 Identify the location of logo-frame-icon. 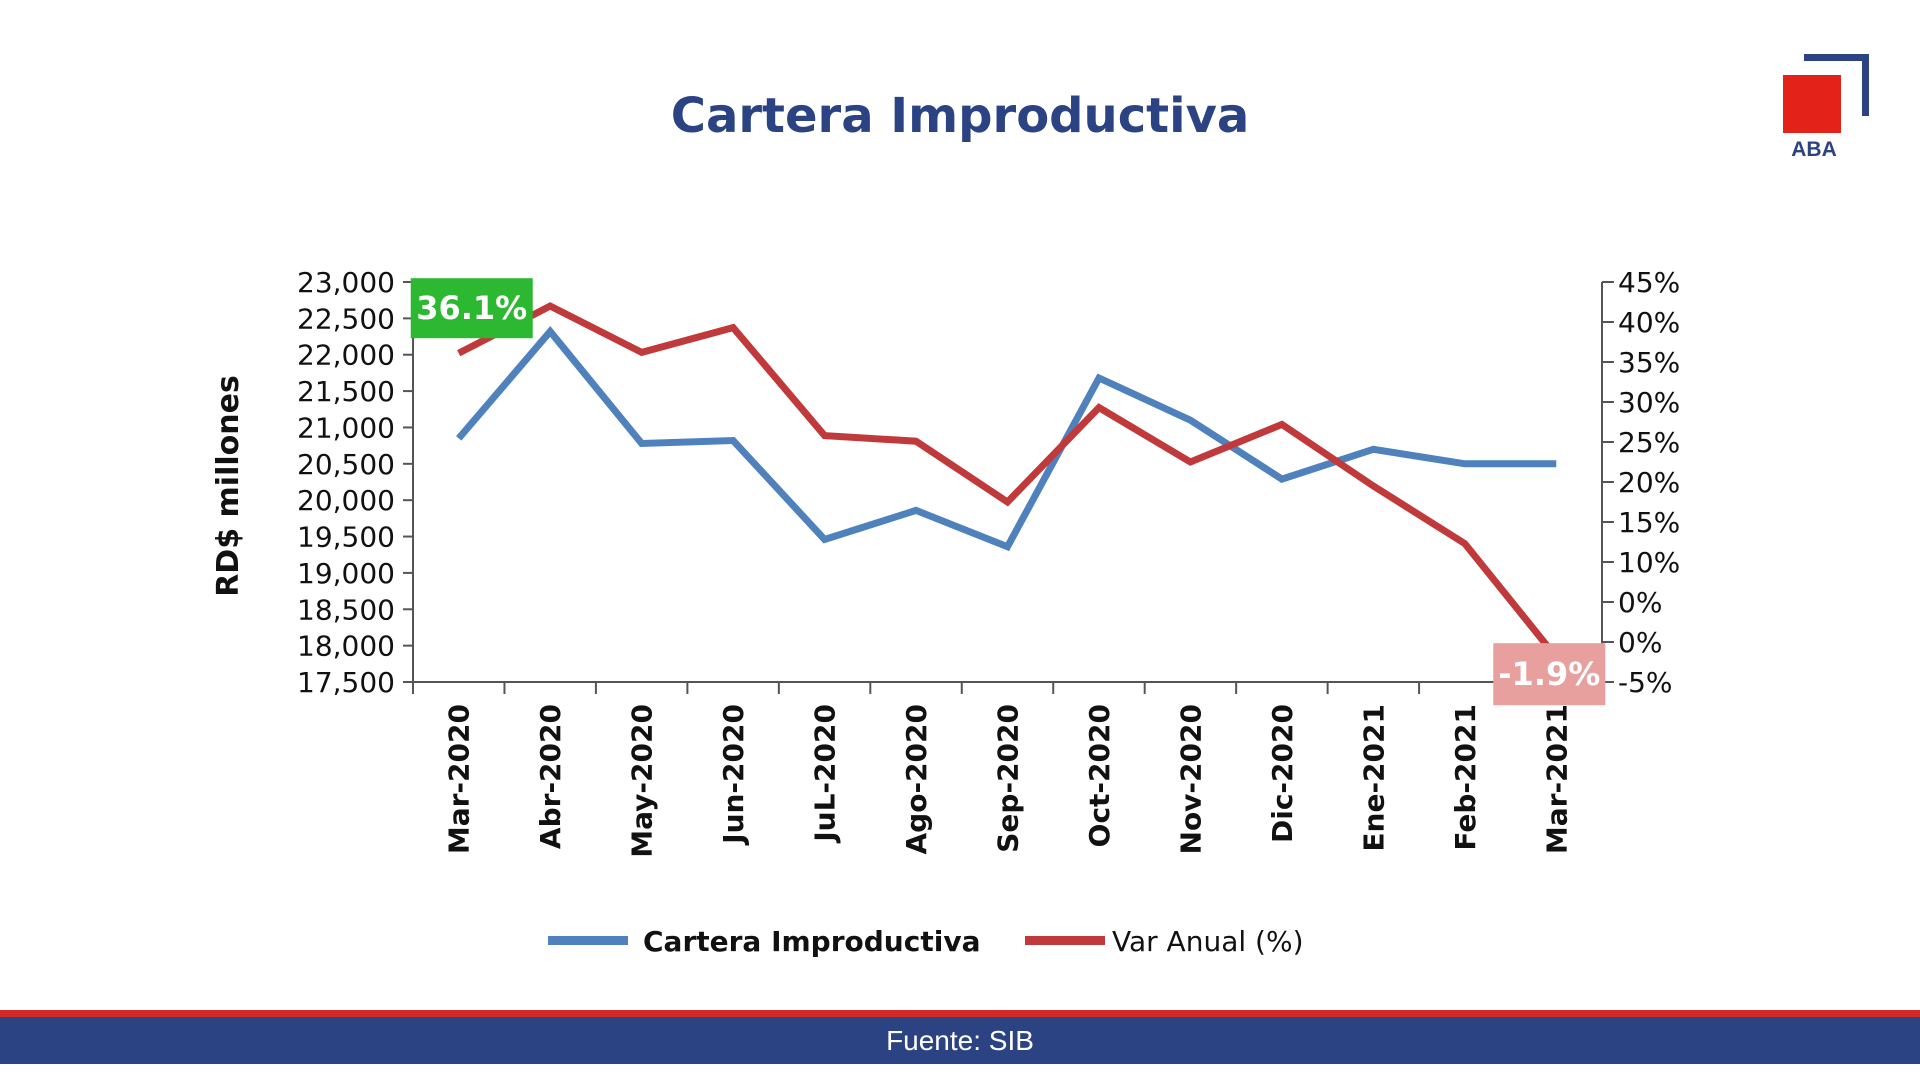
(1836, 85).